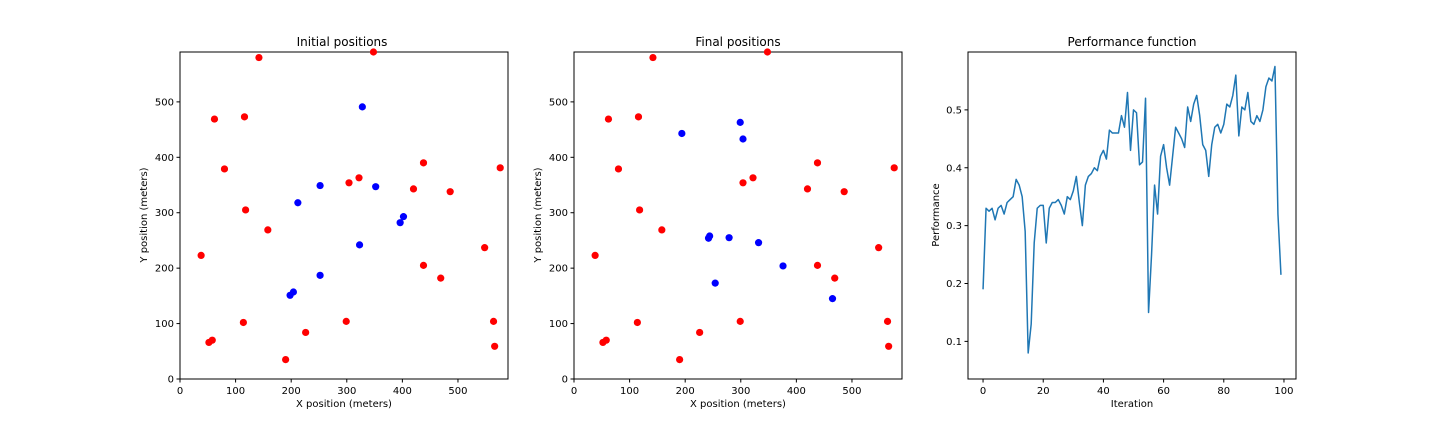  I want to click on performance-line, so click(1132, 209).